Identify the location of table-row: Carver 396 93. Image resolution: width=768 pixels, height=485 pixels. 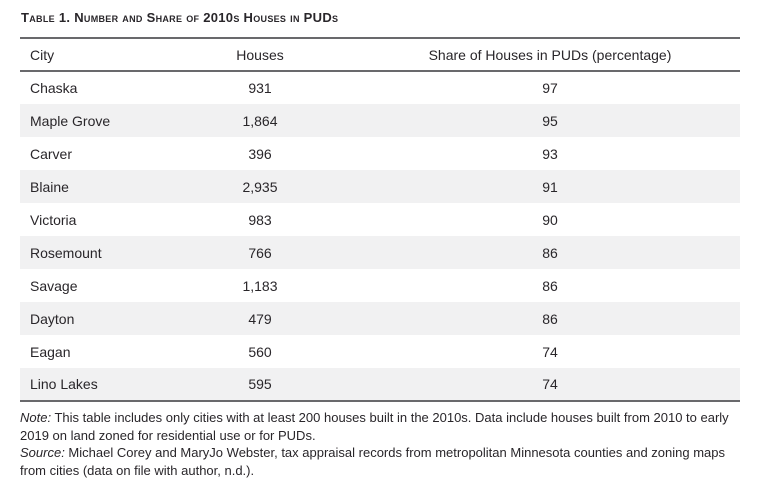
(380, 153).